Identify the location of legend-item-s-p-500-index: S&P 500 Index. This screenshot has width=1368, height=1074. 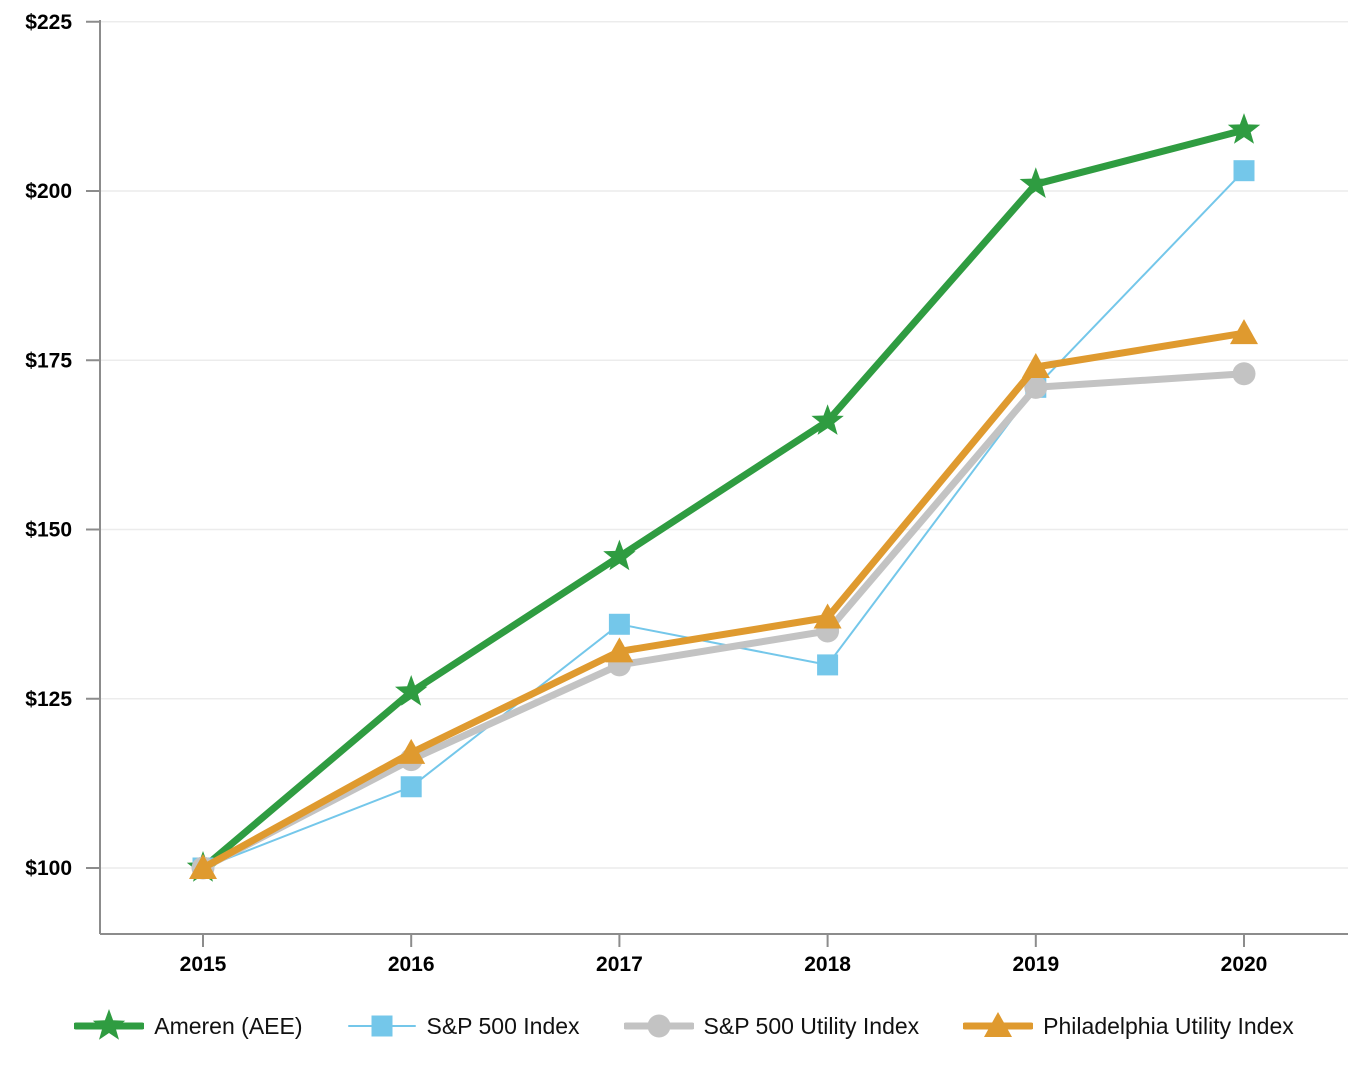
(463, 1026).